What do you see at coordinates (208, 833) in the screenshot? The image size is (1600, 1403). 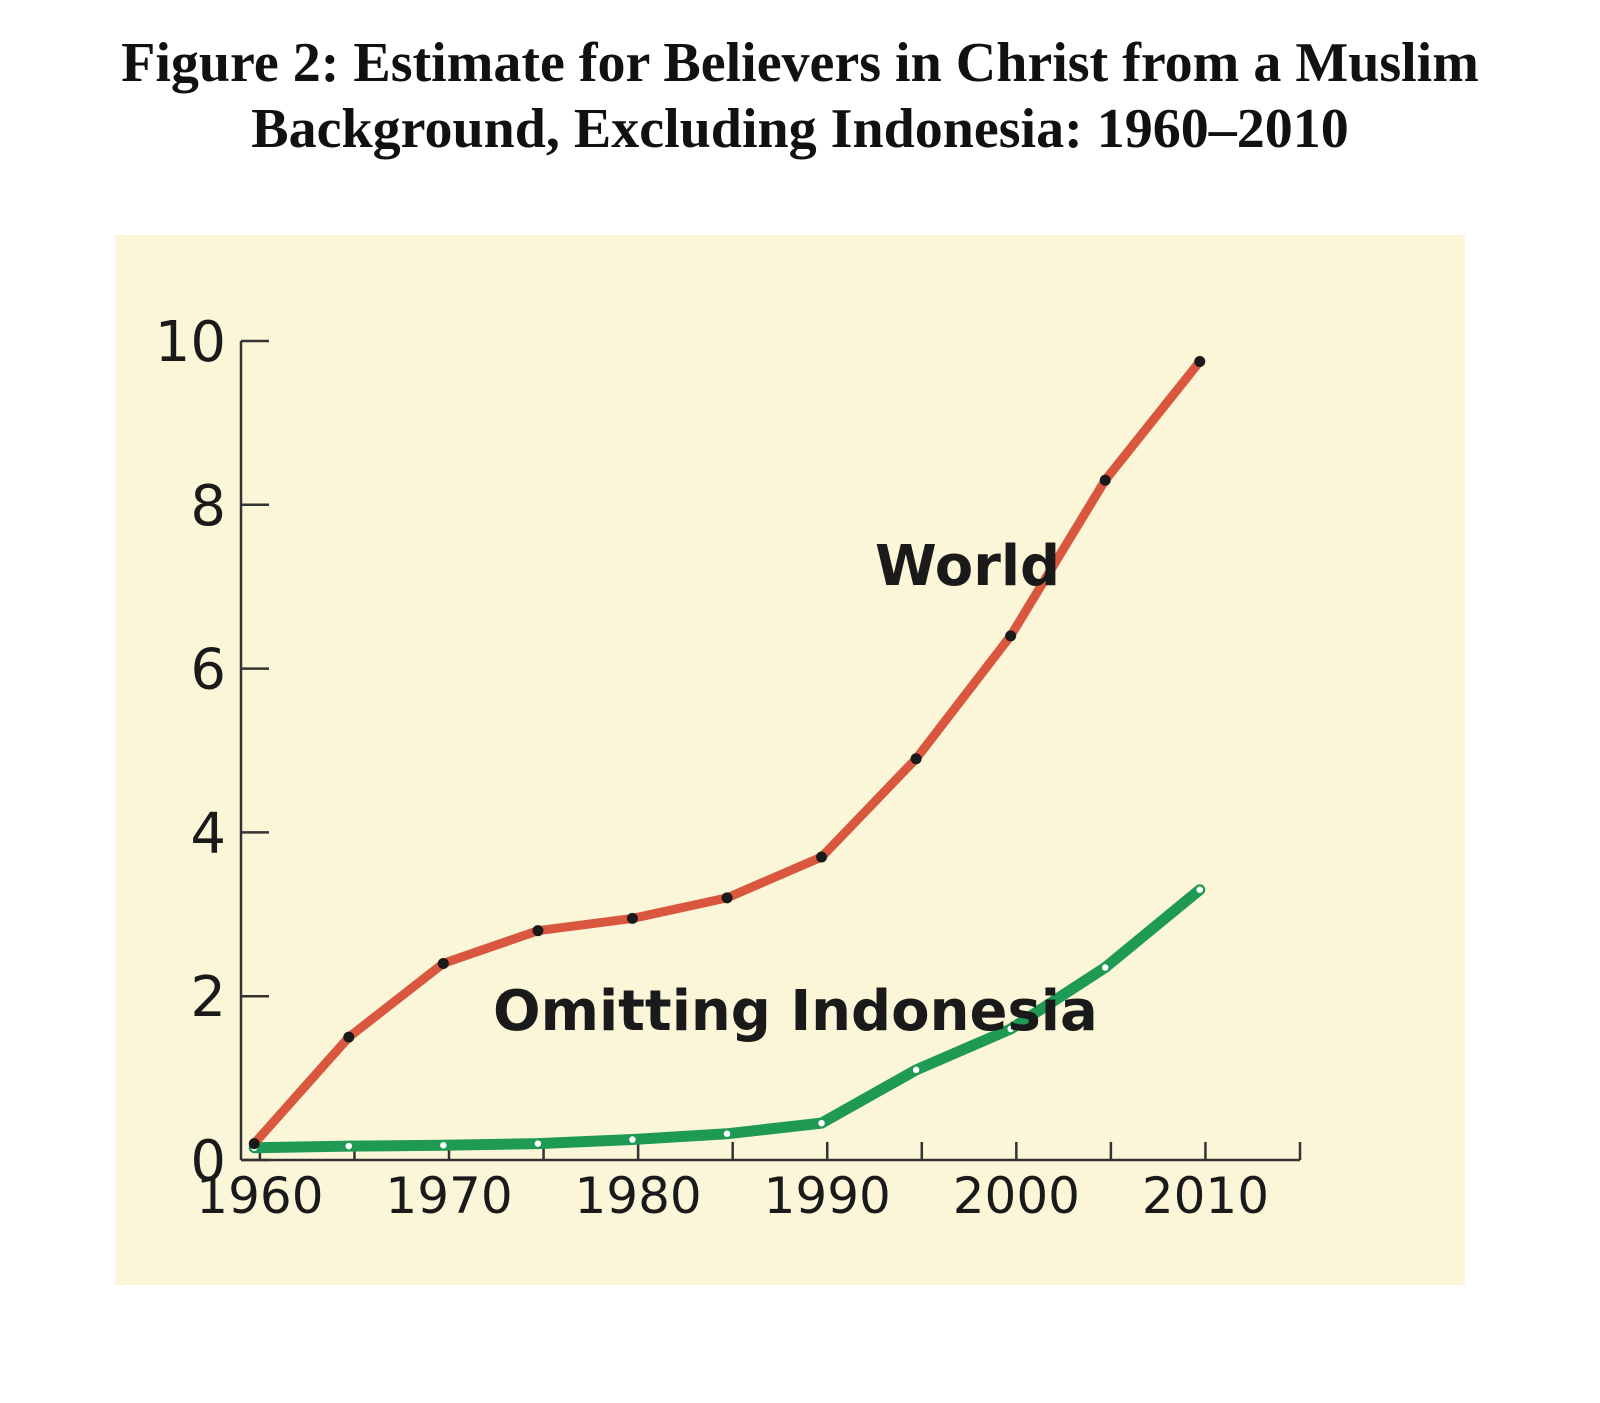 I see `y-tick-label: 4` at bounding box center [208, 833].